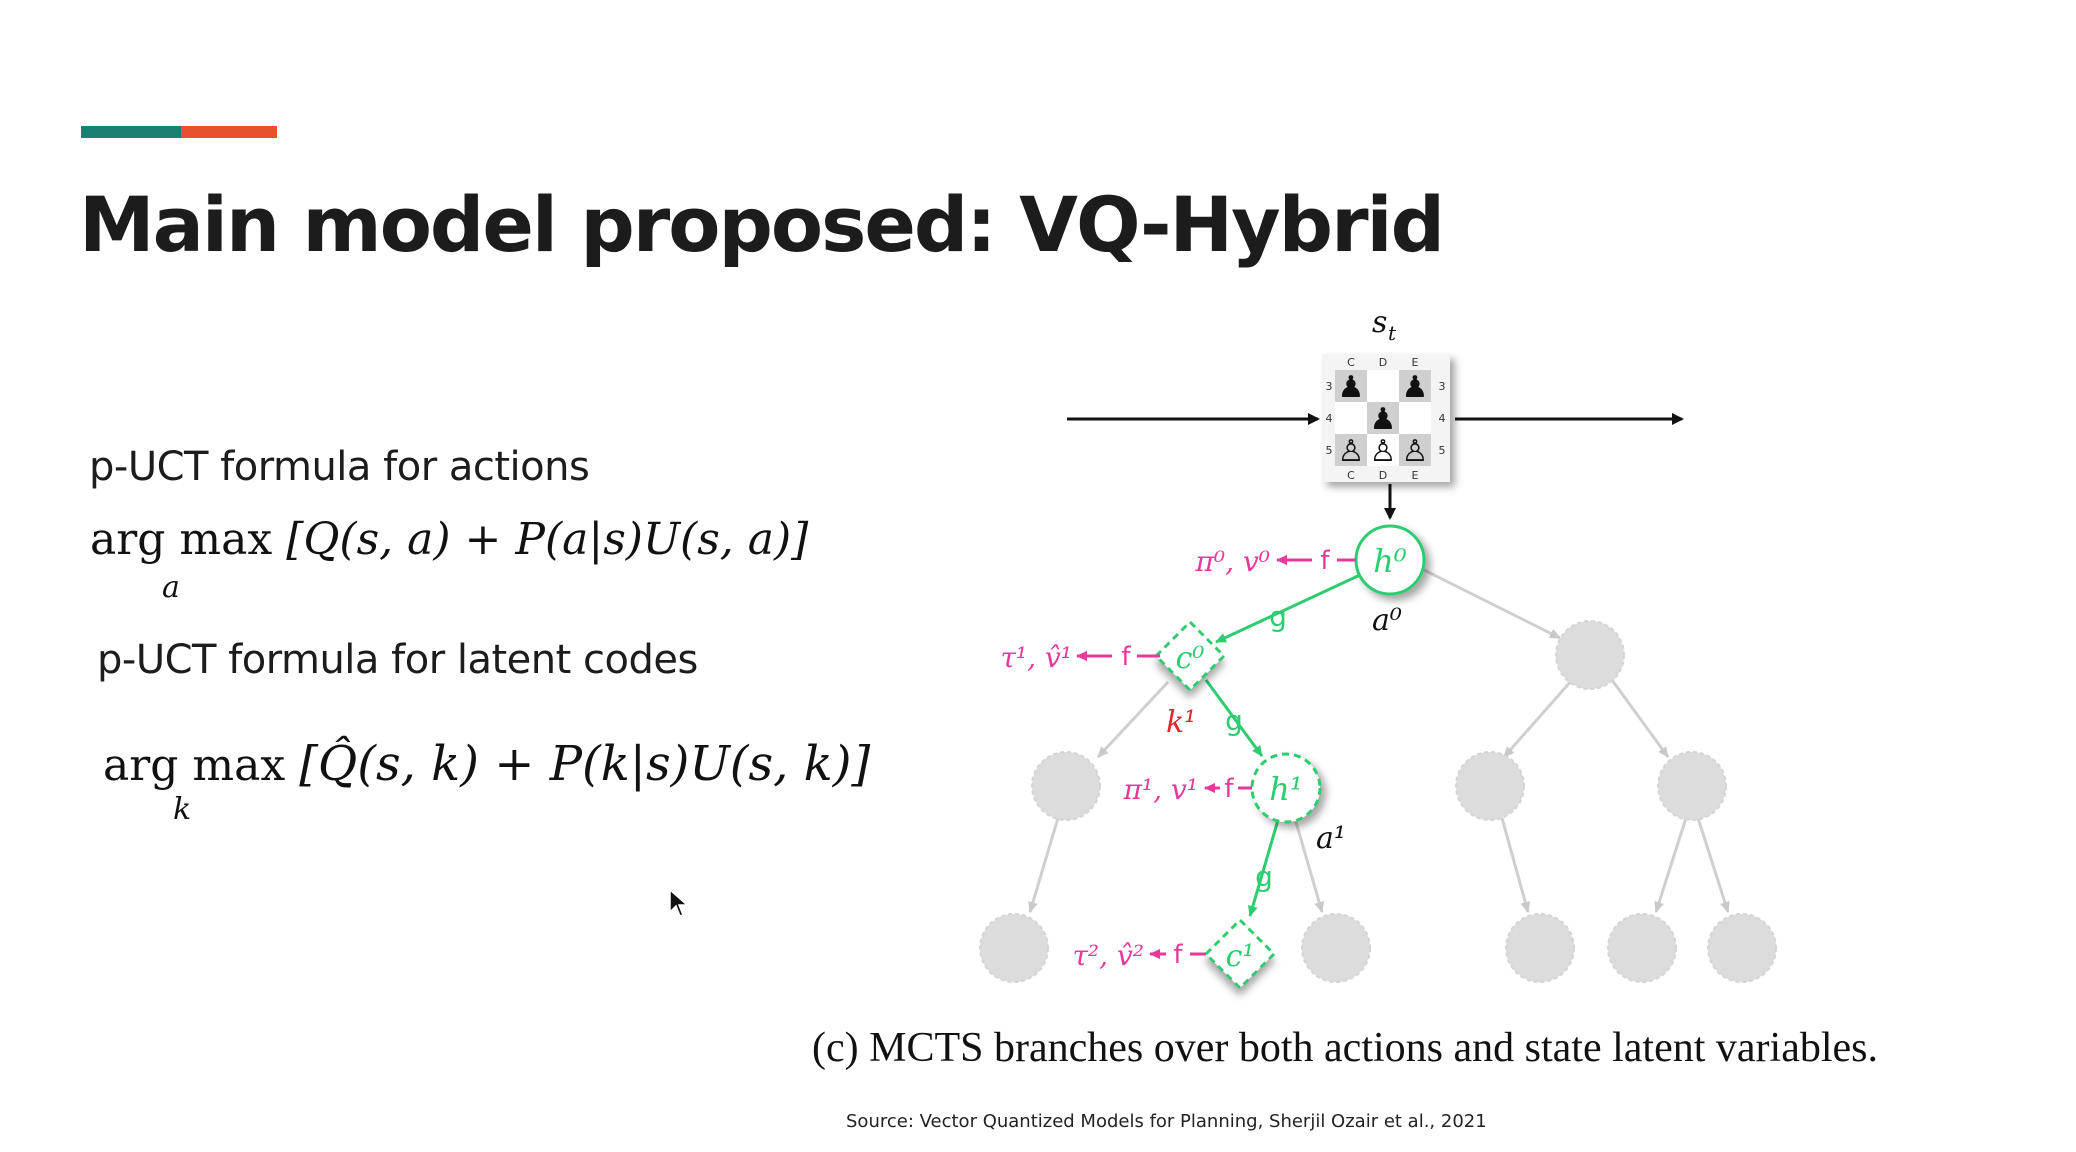  I want to click on decision-node-h1, so click(1286, 788).